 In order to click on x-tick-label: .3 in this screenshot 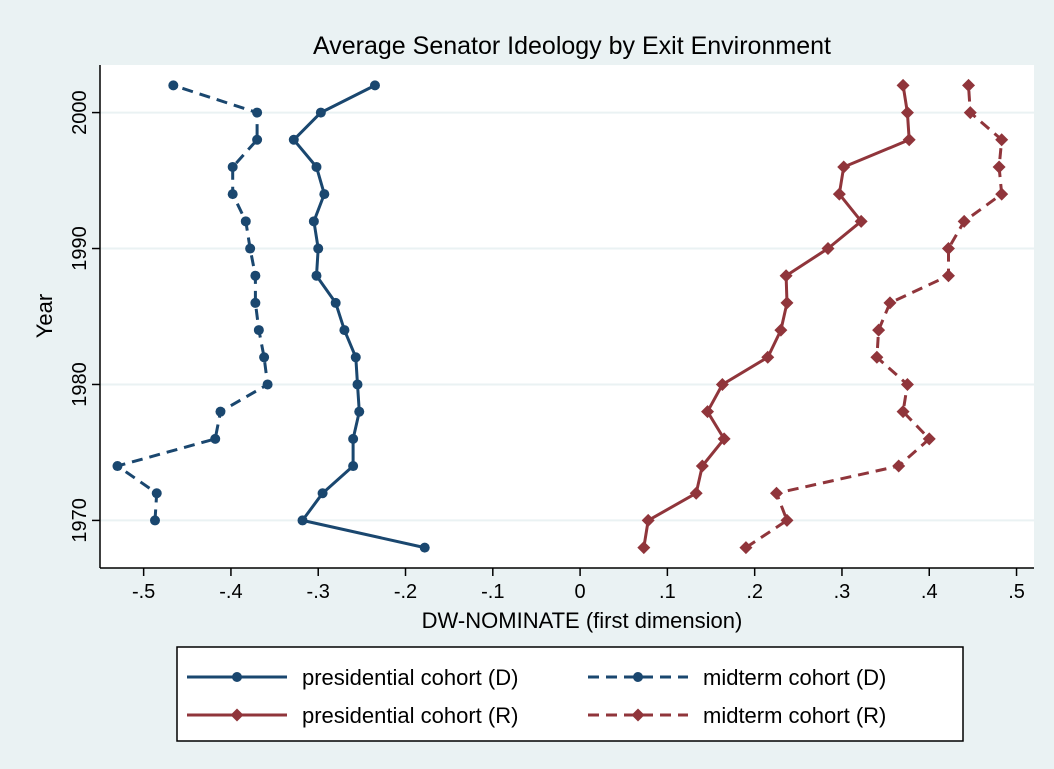, I will do `click(842, 592)`.